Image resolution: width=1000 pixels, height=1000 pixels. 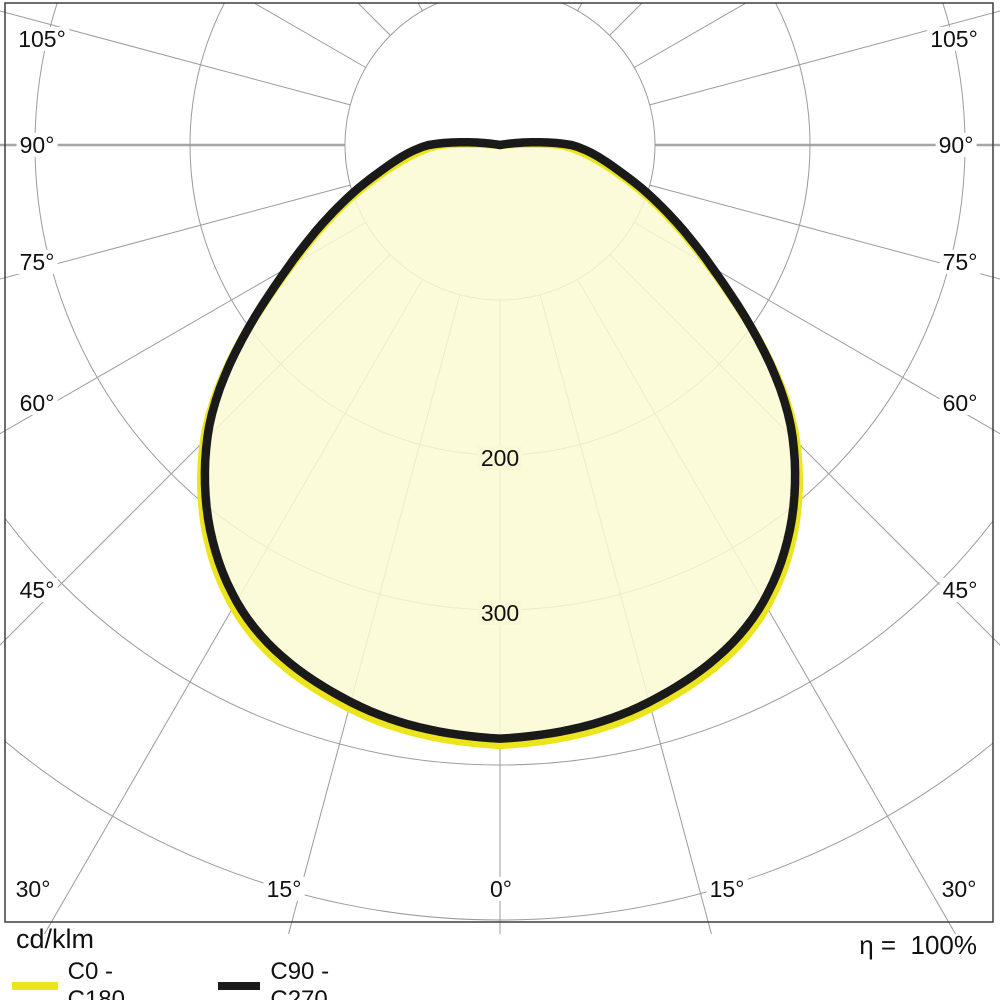 I want to click on angle-label-left-60: 60°, so click(x=37, y=403).